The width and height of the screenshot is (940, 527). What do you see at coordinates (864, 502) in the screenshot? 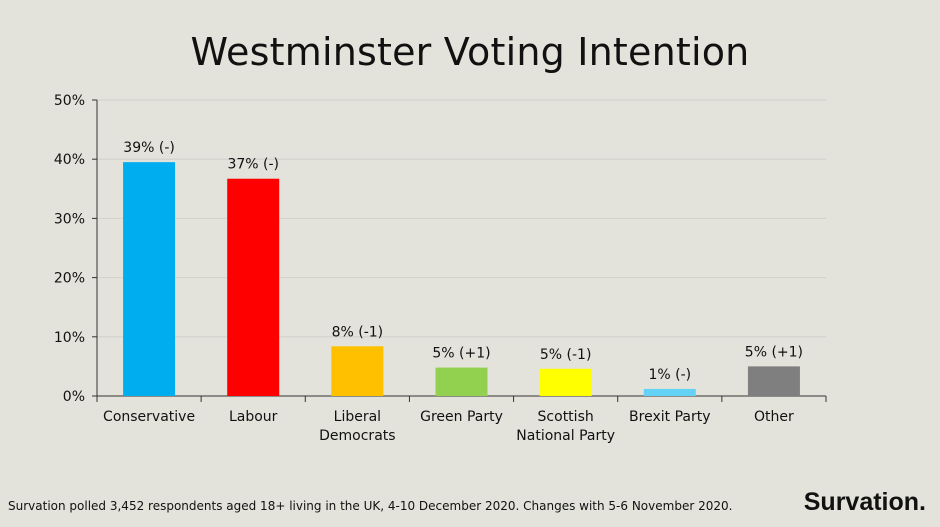
I see `brand-logo: Survation.` at bounding box center [864, 502].